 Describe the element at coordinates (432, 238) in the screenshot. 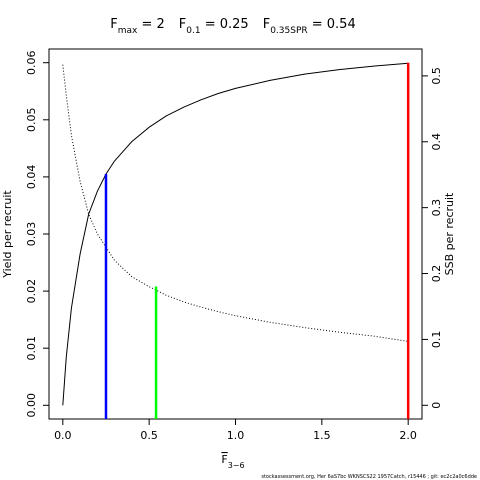

I see `y-axis-right: 0 0.1 0.2 0.3 0.4 0.5` at that location.